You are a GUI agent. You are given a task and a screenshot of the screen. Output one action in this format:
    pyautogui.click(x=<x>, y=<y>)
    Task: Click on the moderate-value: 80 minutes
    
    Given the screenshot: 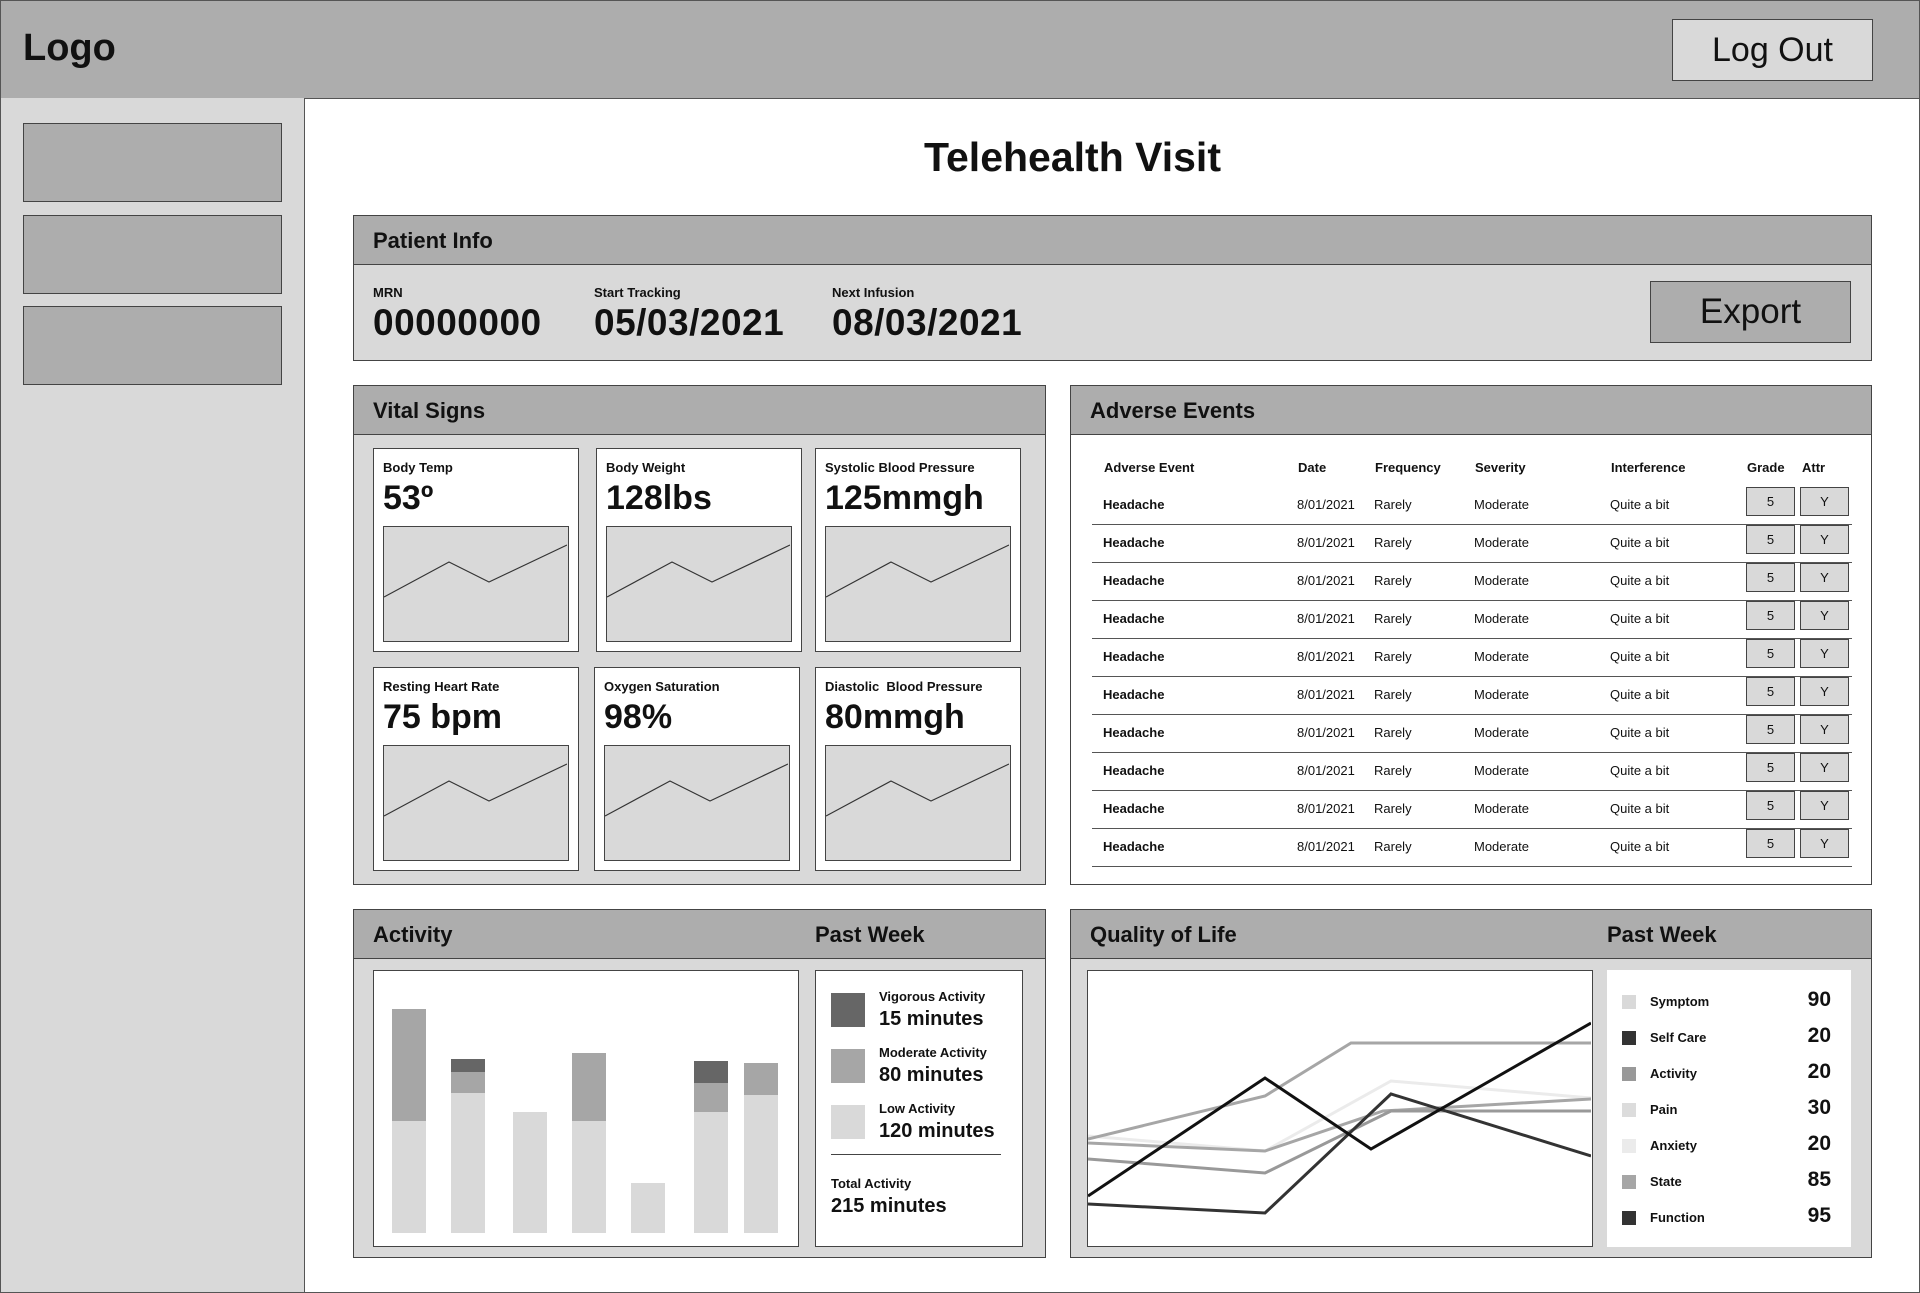 What is the action you would take?
    pyautogui.click(x=931, y=1075)
    